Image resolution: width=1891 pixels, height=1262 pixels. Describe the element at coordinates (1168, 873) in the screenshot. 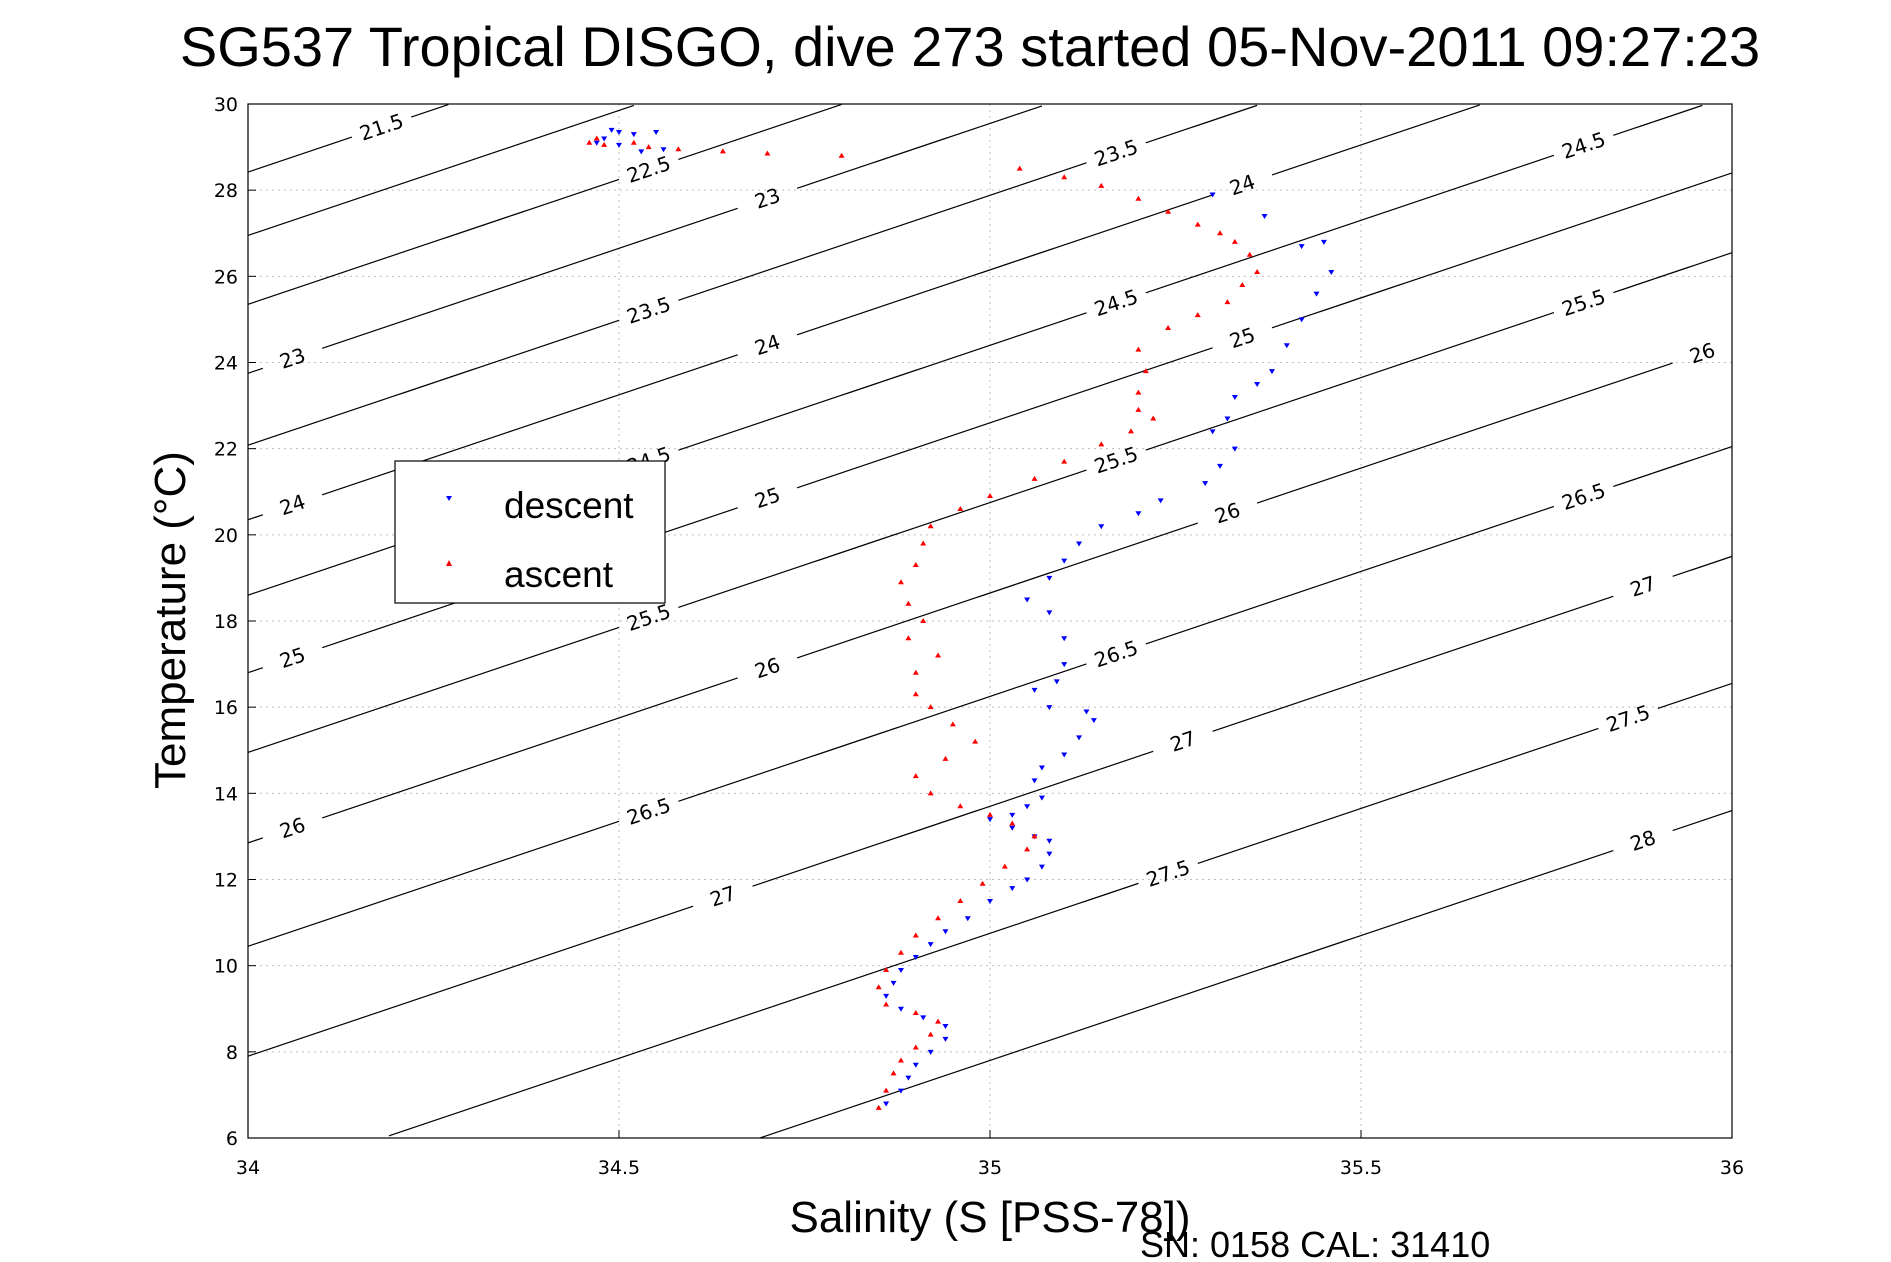

I see `isopycnal-label: 27.5` at that location.